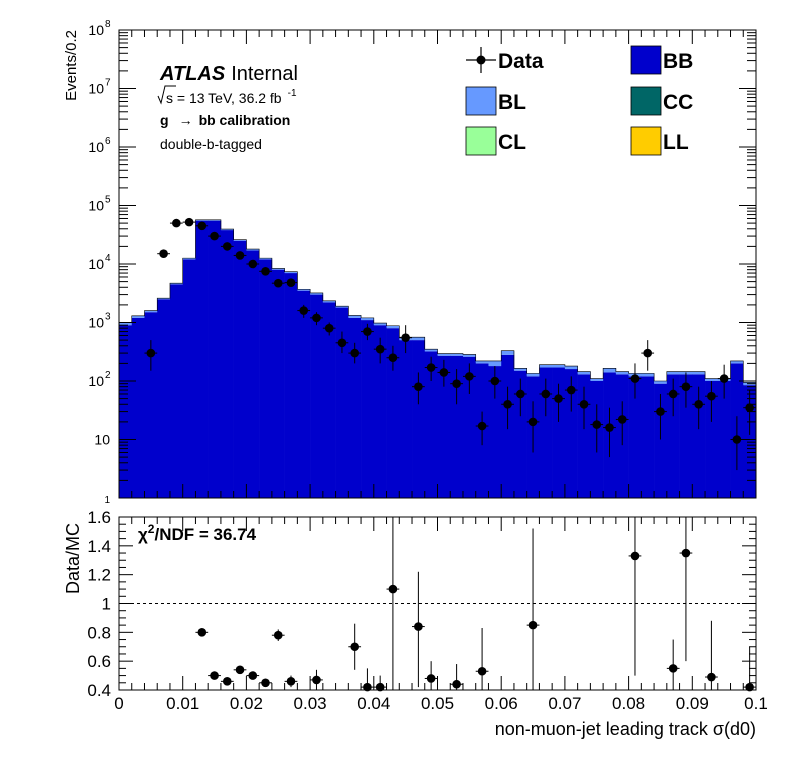  I want to click on legend-entry-cl: CL, so click(495, 141).